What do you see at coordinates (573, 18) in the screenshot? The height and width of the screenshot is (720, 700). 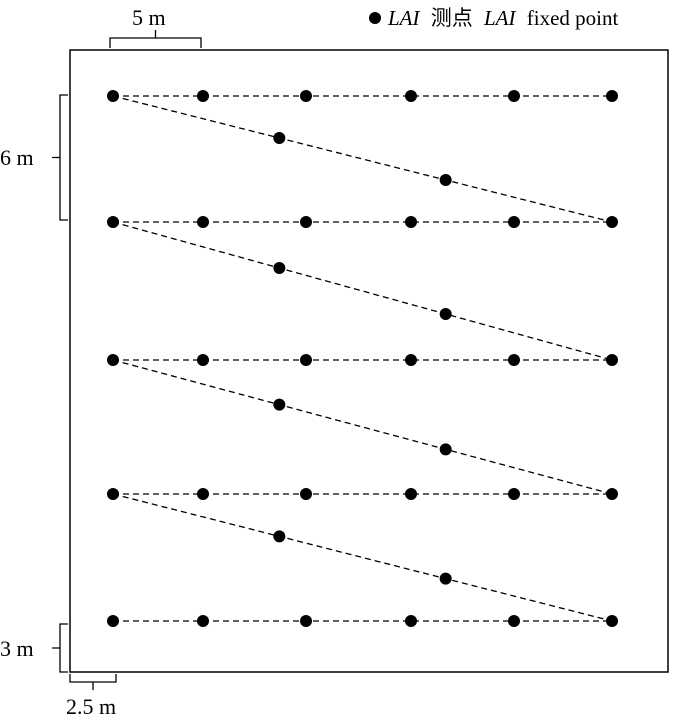 I see `legend-term-english: fixed point` at bounding box center [573, 18].